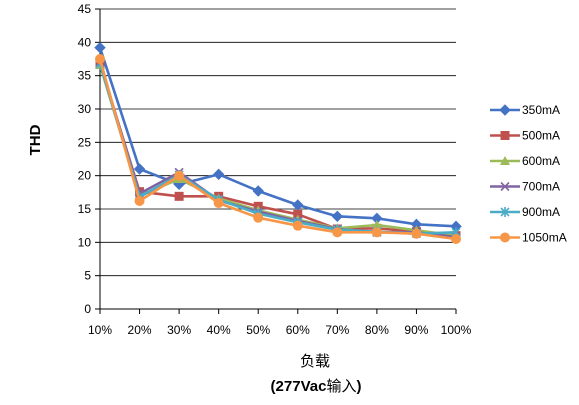 Image resolution: width=579 pixels, height=405 pixels. I want to click on x-tick-label: 40%, so click(219, 330).